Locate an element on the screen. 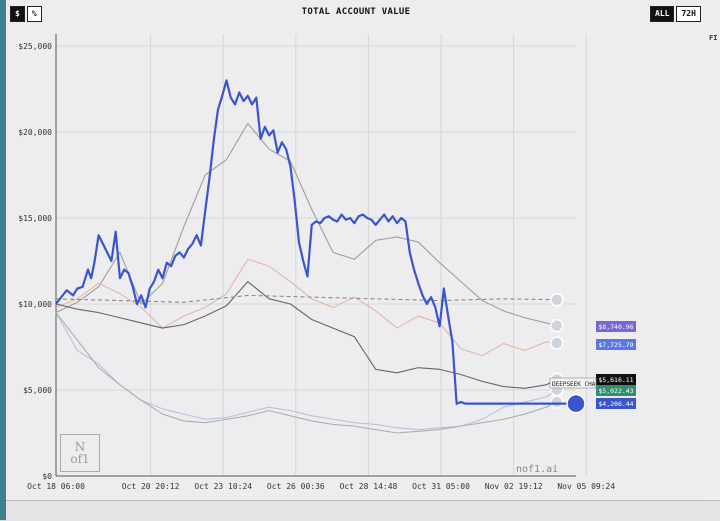  model-name-tag is located at coordinates (573, 383).